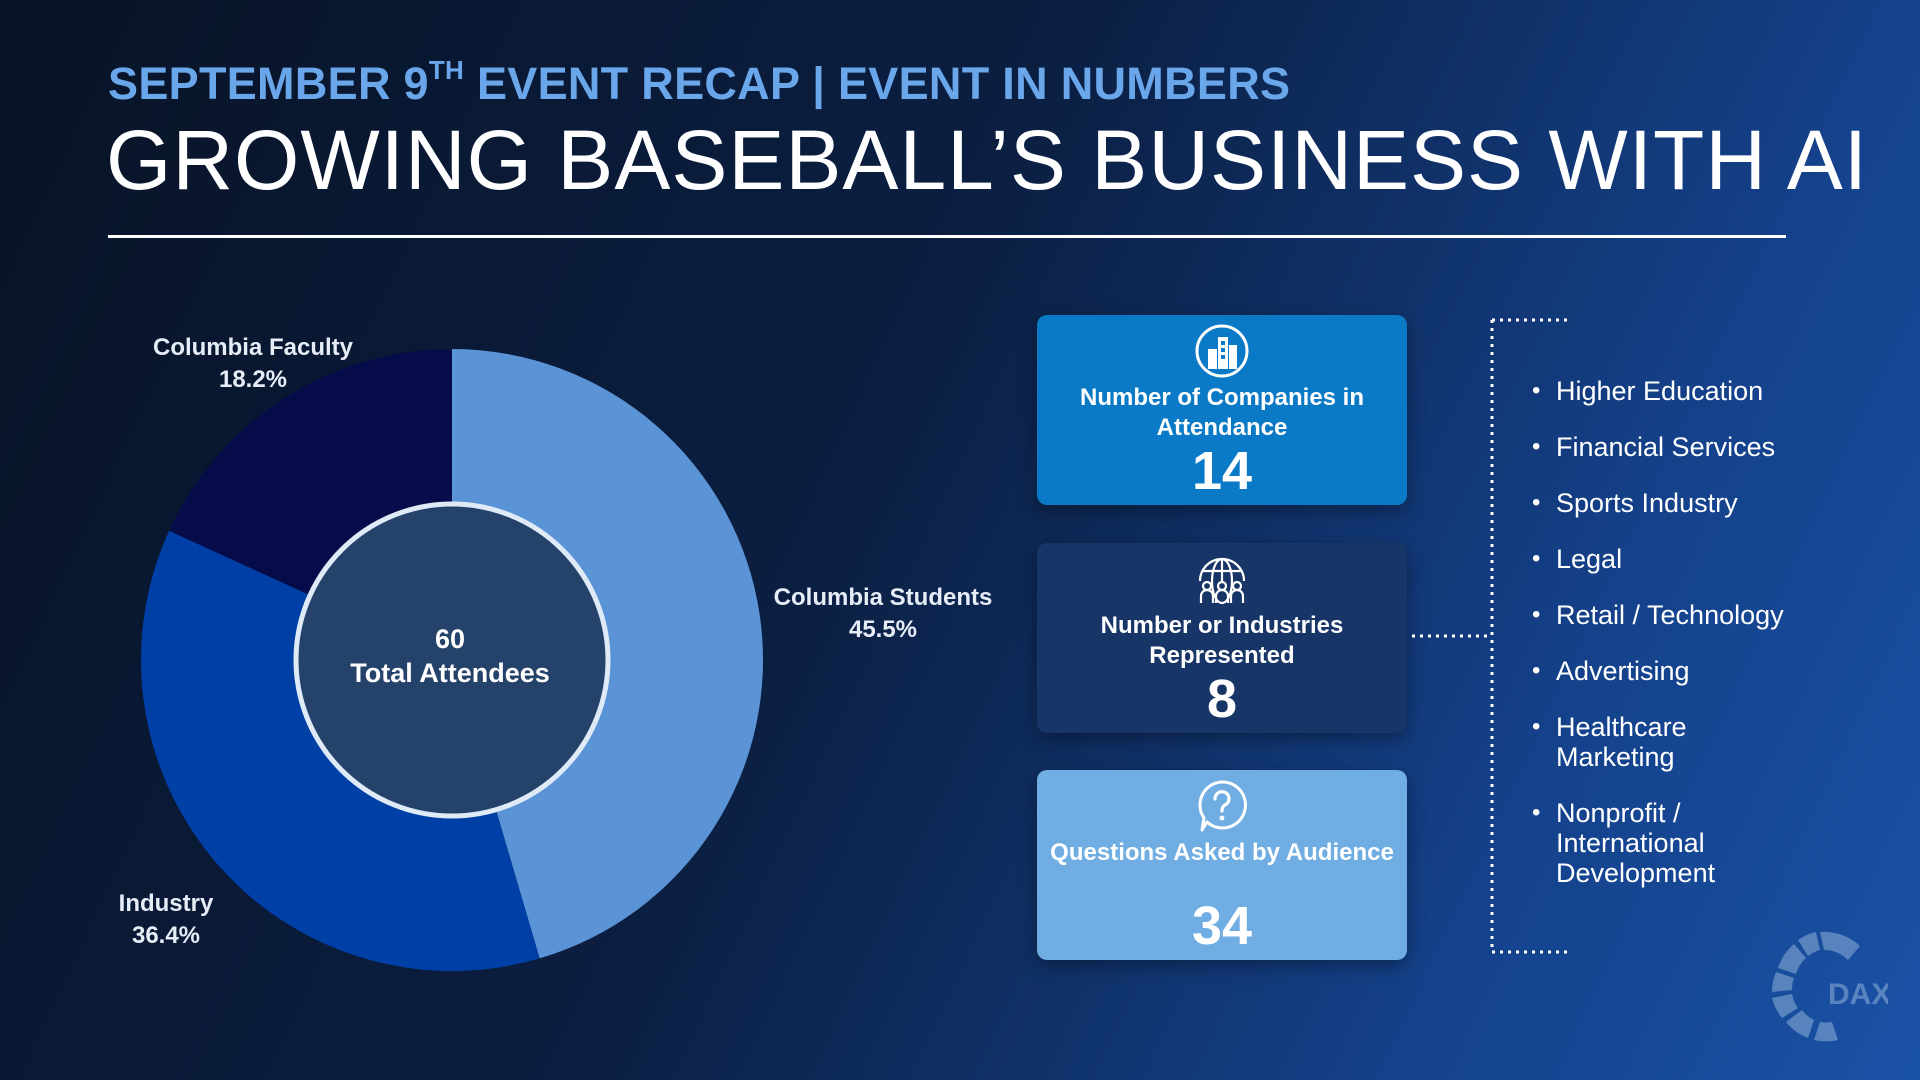 The height and width of the screenshot is (1080, 1920). Describe the element at coordinates (1222, 351) in the screenshot. I see `building-icon` at that location.